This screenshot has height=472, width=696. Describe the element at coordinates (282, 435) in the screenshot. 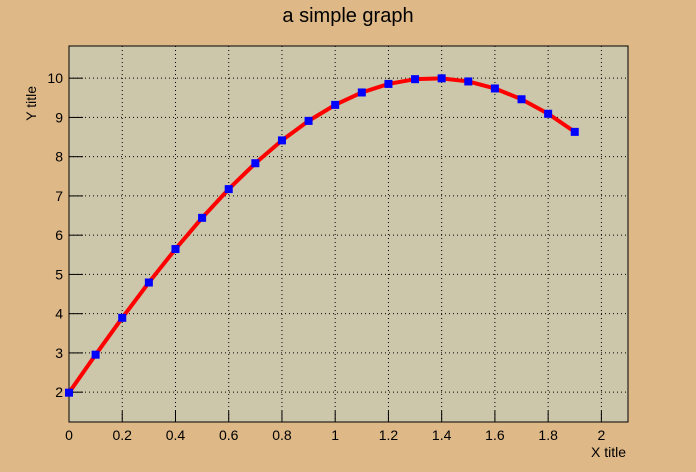

I see `x-tick-label: 0.8` at that location.